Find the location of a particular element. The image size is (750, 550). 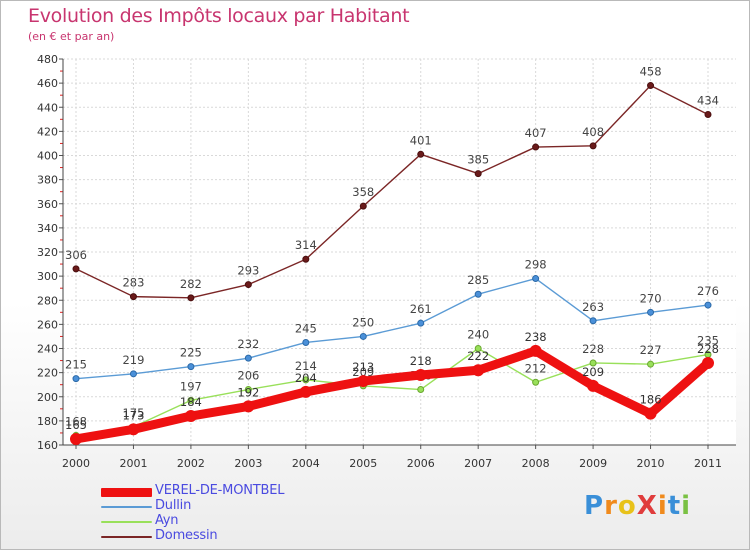

data-label-verel-de-montbel: 228 is located at coordinates (708, 349).